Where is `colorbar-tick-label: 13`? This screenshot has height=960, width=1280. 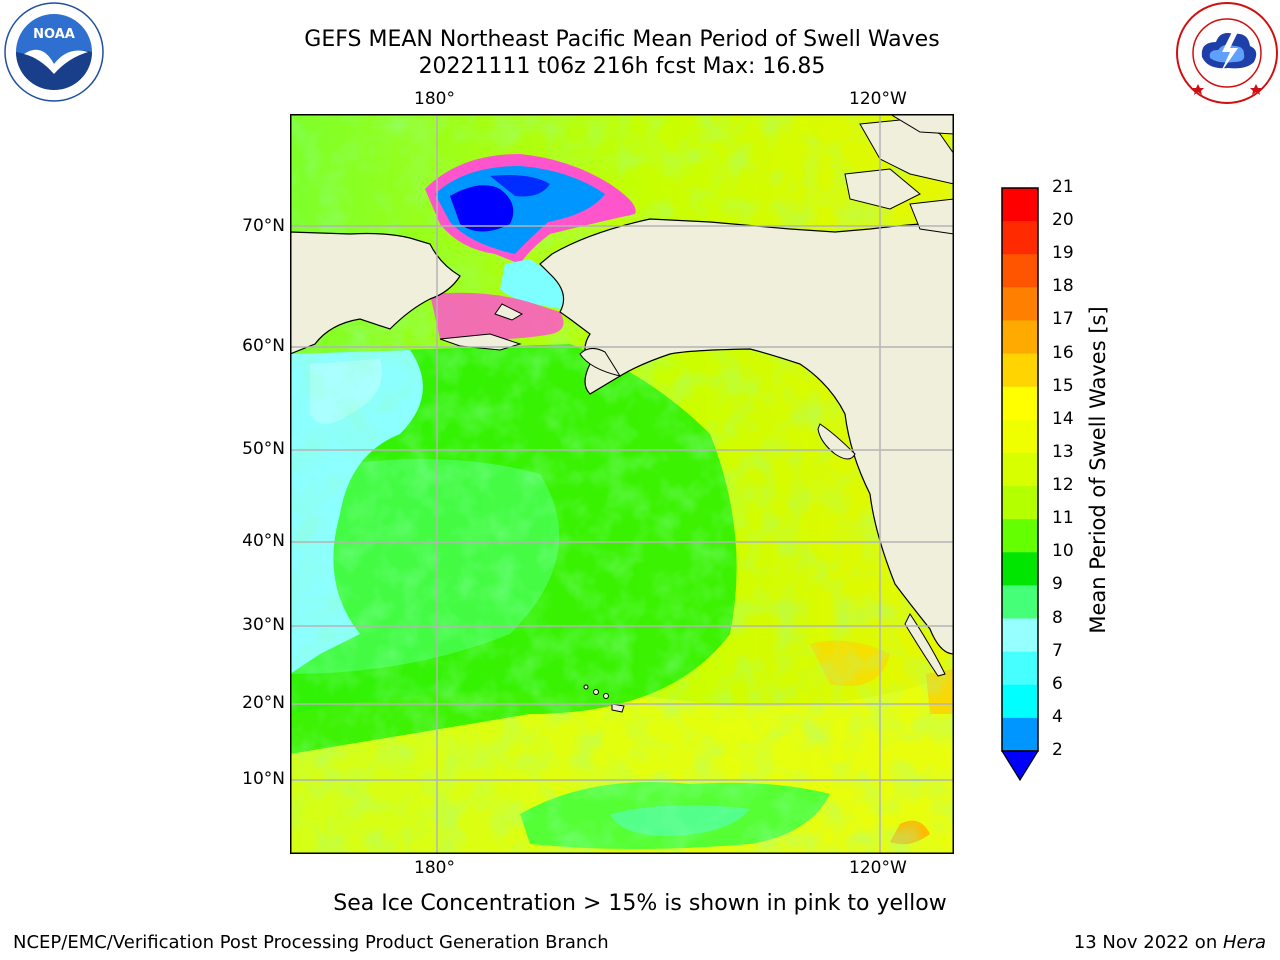
colorbar-tick-label: 13 is located at coordinates (1063, 451).